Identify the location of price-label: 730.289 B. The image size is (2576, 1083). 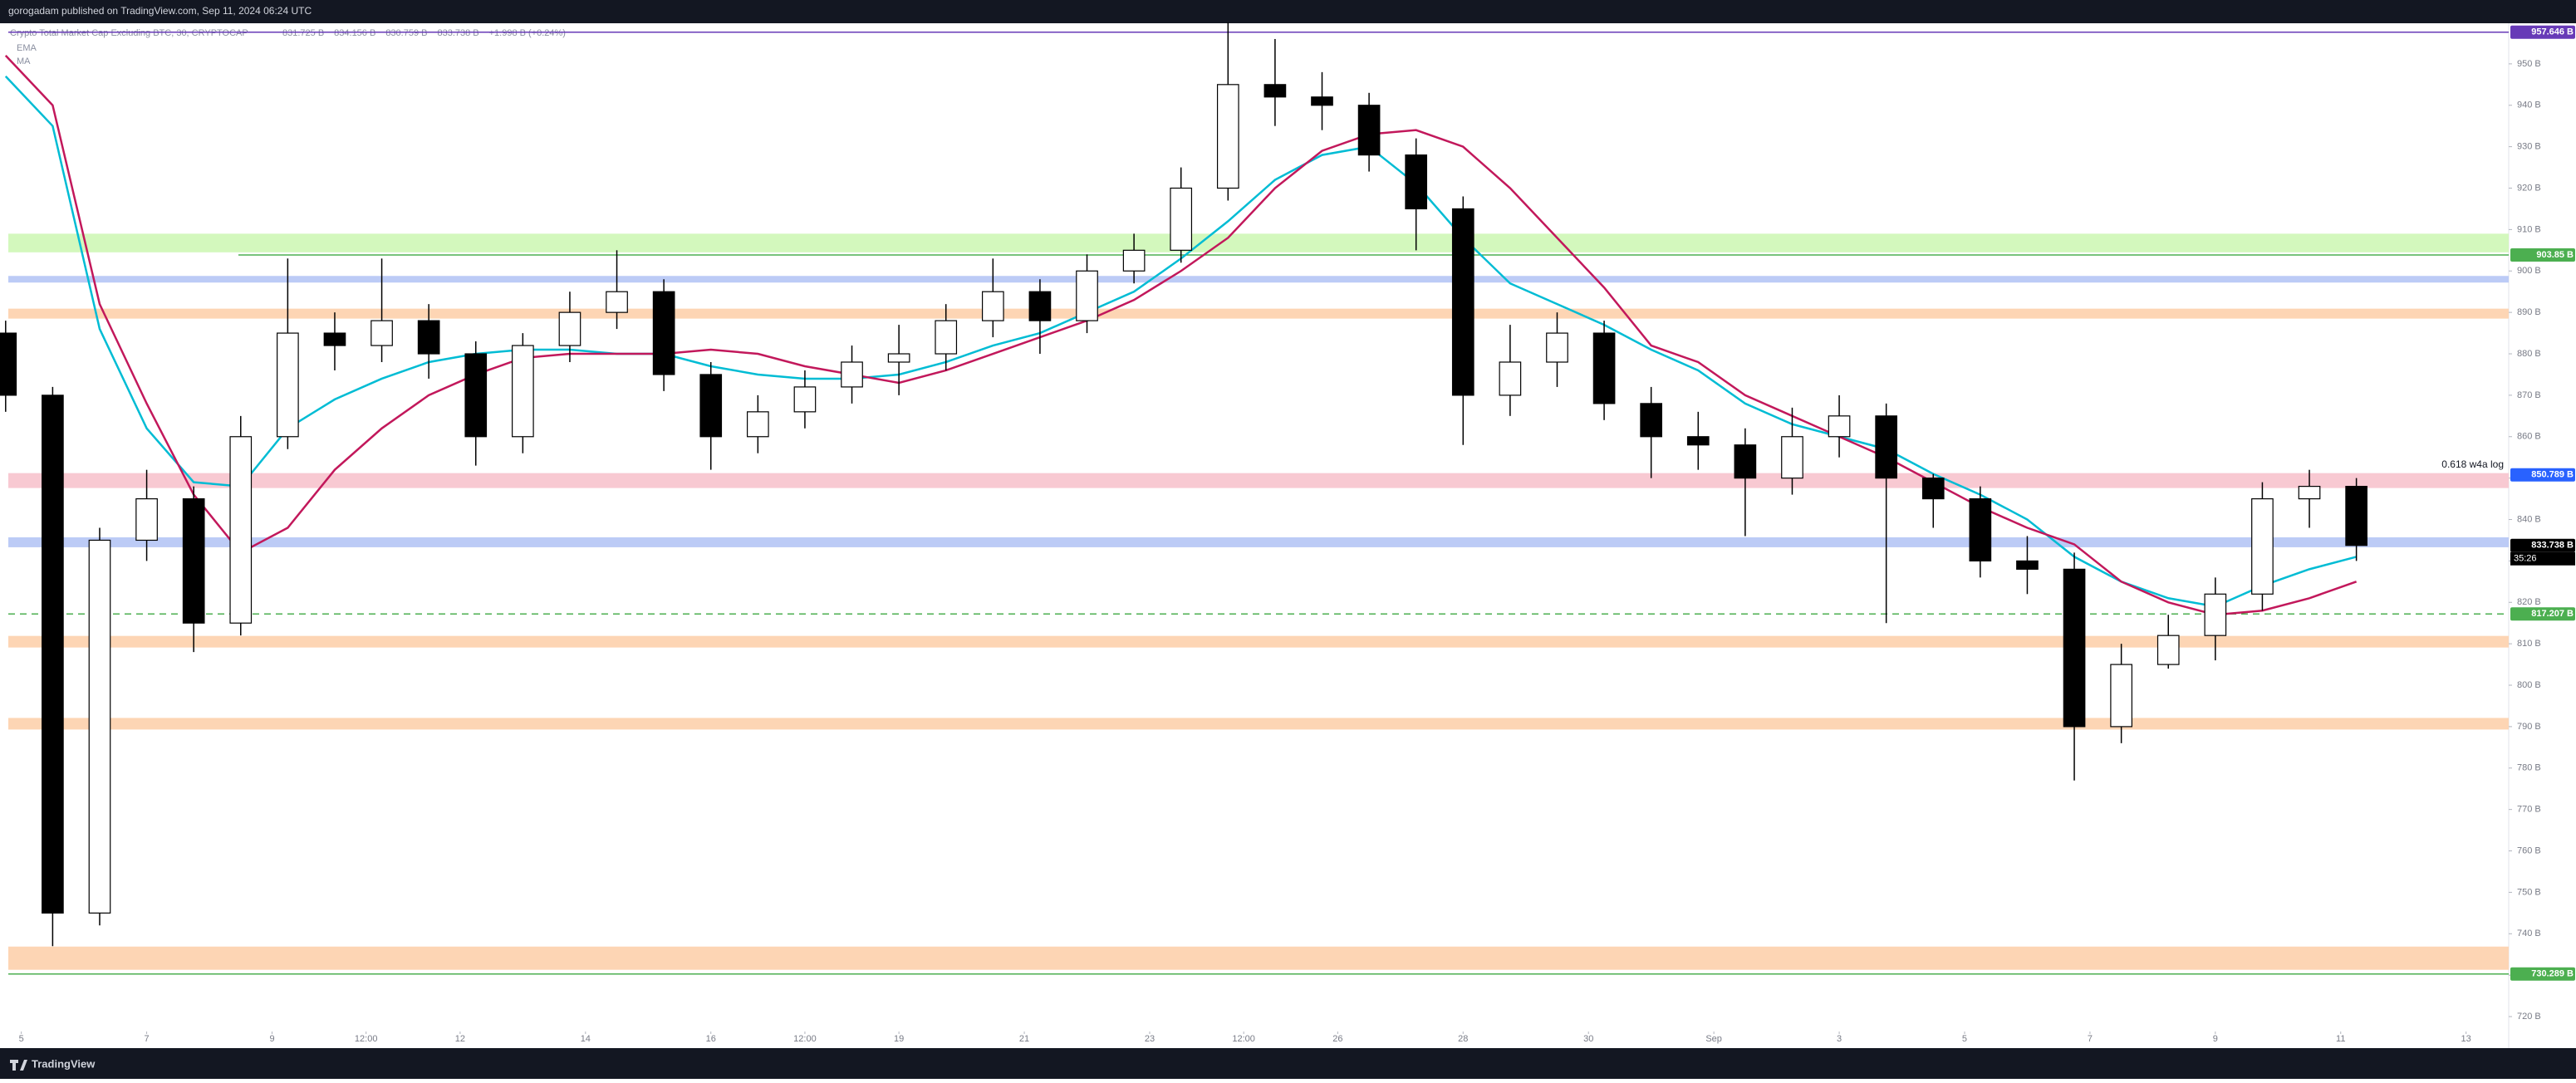
(2552, 974).